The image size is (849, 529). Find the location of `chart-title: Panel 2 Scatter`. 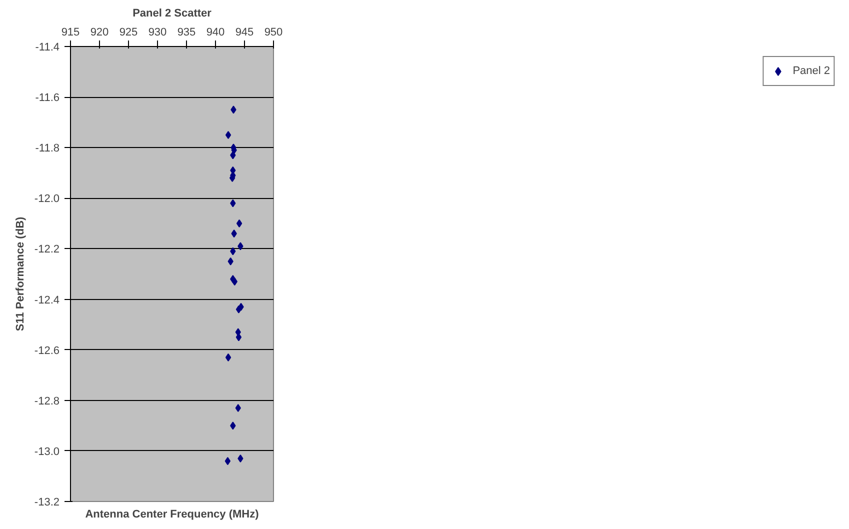

chart-title: Panel 2 Scatter is located at coordinates (172, 14).